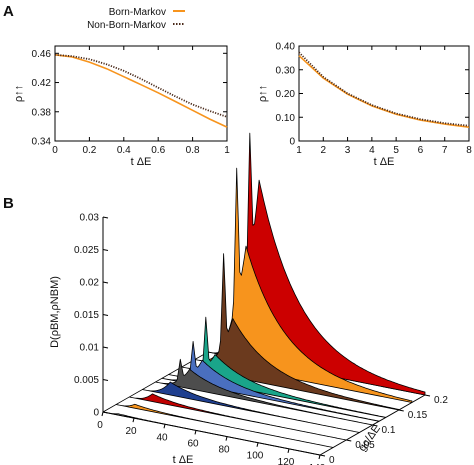  What do you see at coordinates (348, 150) in the screenshot?
I see `x-tick-label: 3` at bounding box center [348, 150].